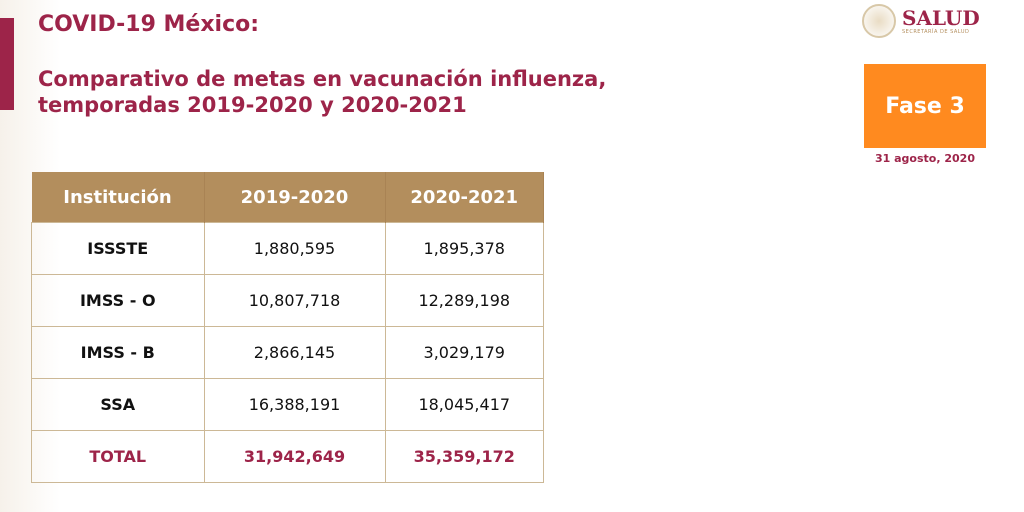 Image resolution: width=1024 pixels, height=512 pixels. Describe the element at coordinates (936, 32) in the screenshot. I see `logo-sub: SECRETARÍA DE SALUD` at that location.